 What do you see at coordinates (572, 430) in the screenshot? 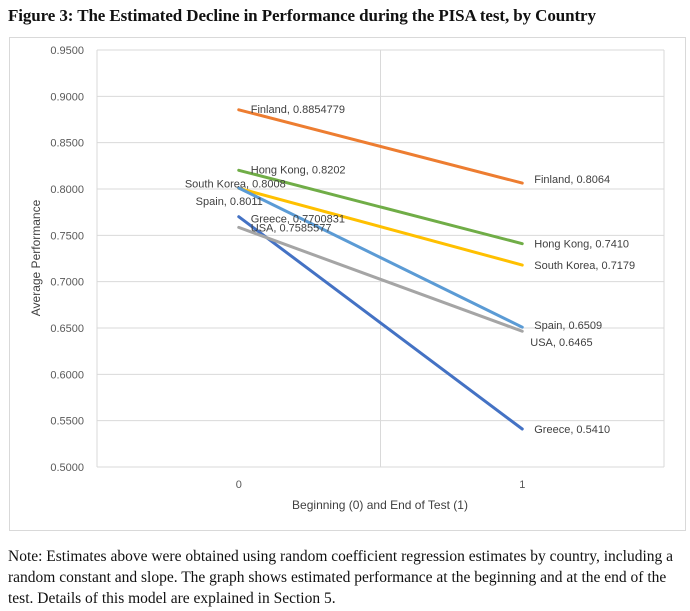
I see `data-label-end-greece: Greece, 0.5410` at bounding box center [572, 430].